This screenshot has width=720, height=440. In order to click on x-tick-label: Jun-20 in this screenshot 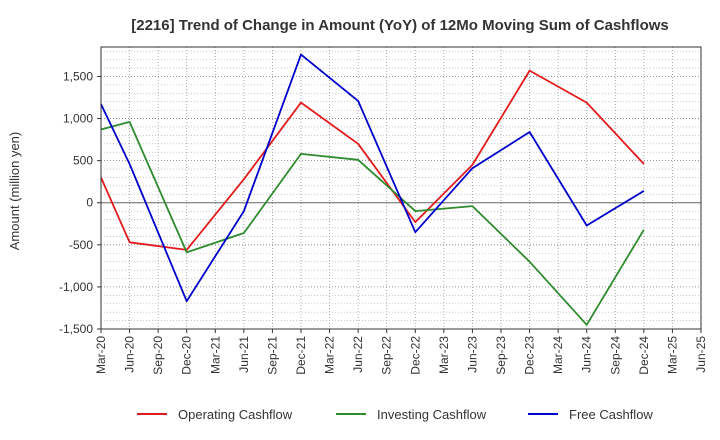, I will do `click(130, 354)`.